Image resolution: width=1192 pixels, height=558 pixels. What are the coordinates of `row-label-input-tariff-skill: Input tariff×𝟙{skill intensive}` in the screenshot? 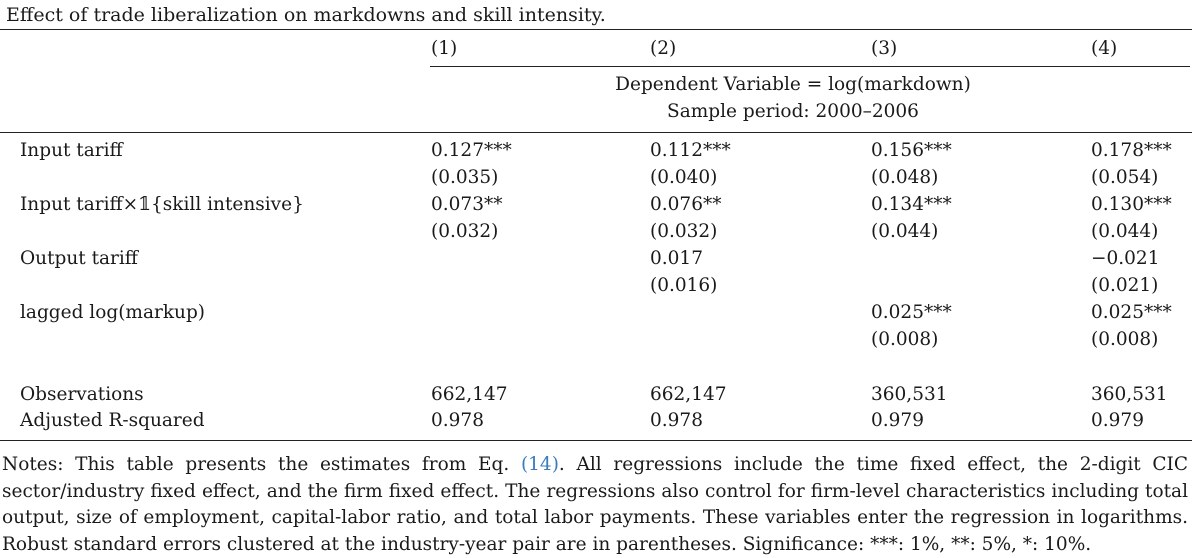 It's located at (162, 204).